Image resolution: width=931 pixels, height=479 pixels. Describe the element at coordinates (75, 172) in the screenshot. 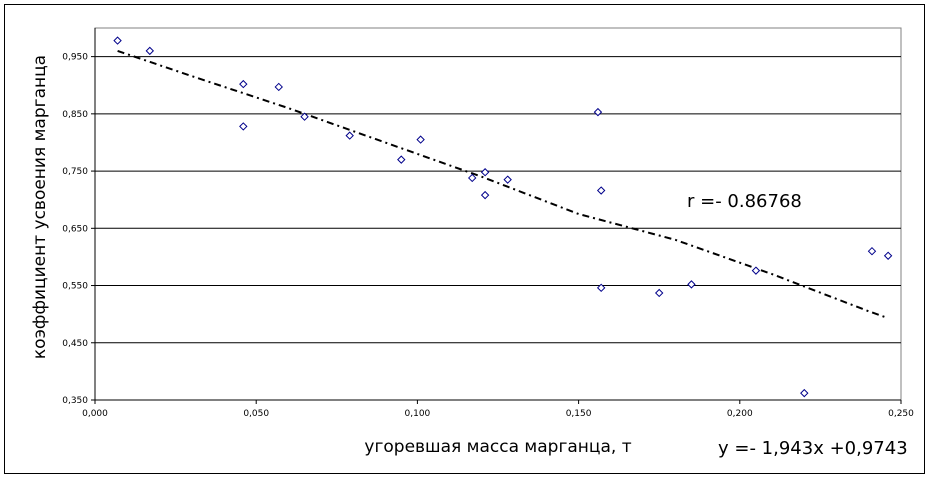

I see `y-tick-label: 0,750` at that location.